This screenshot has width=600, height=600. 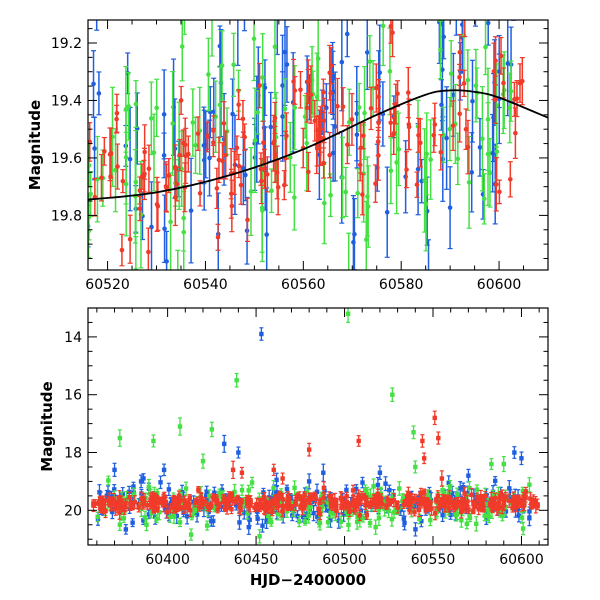 I want to click on x-tick-label: 60560, so click(x=303, y=285).